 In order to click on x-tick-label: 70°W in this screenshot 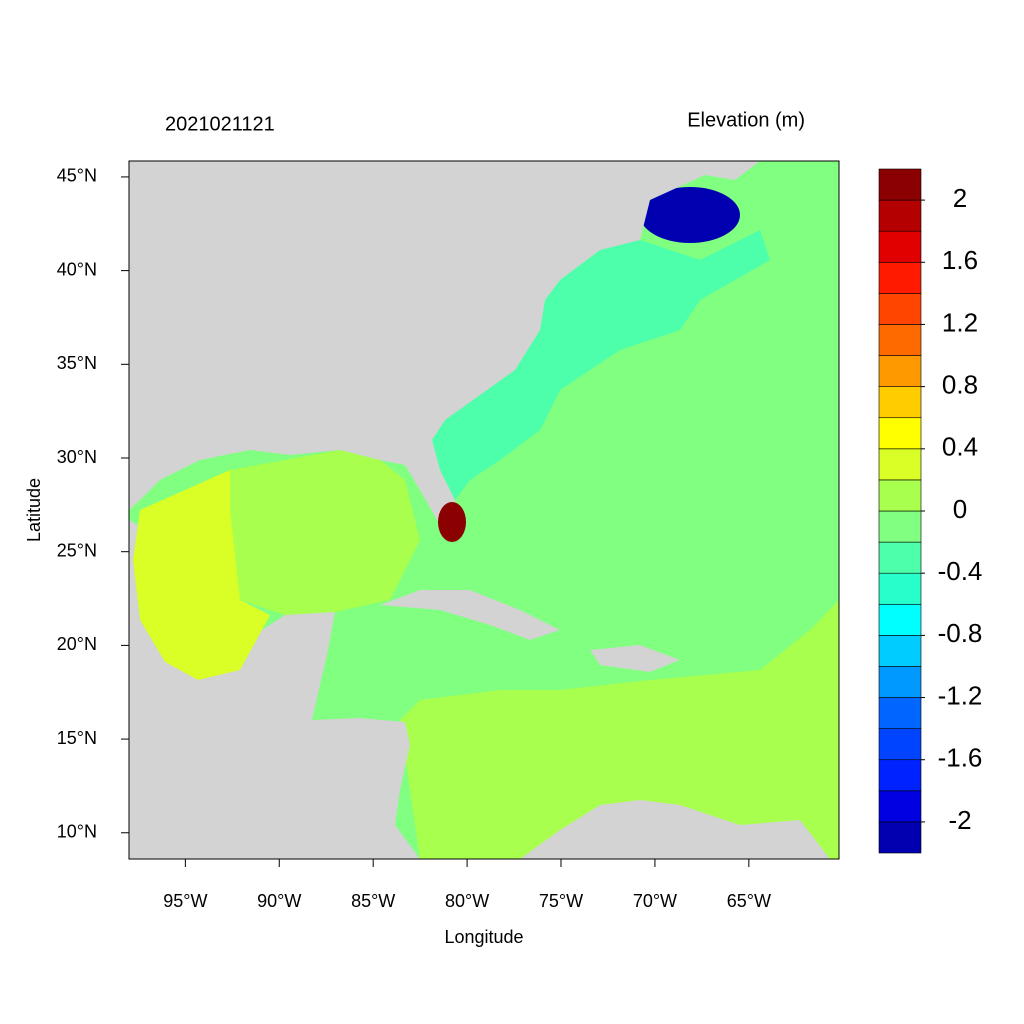, I will do `click(655, 901)`.